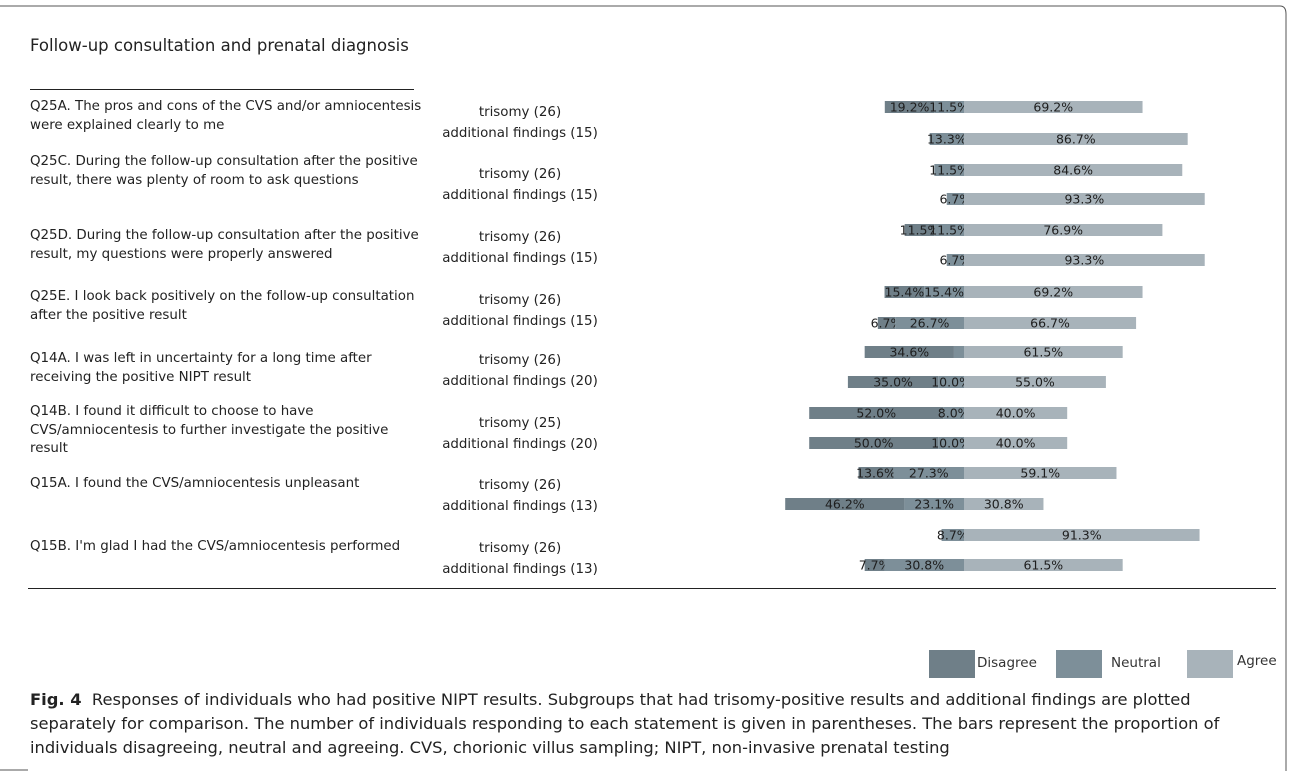  I want to click on bar-value-label: 23.1%, so click(934, 504).